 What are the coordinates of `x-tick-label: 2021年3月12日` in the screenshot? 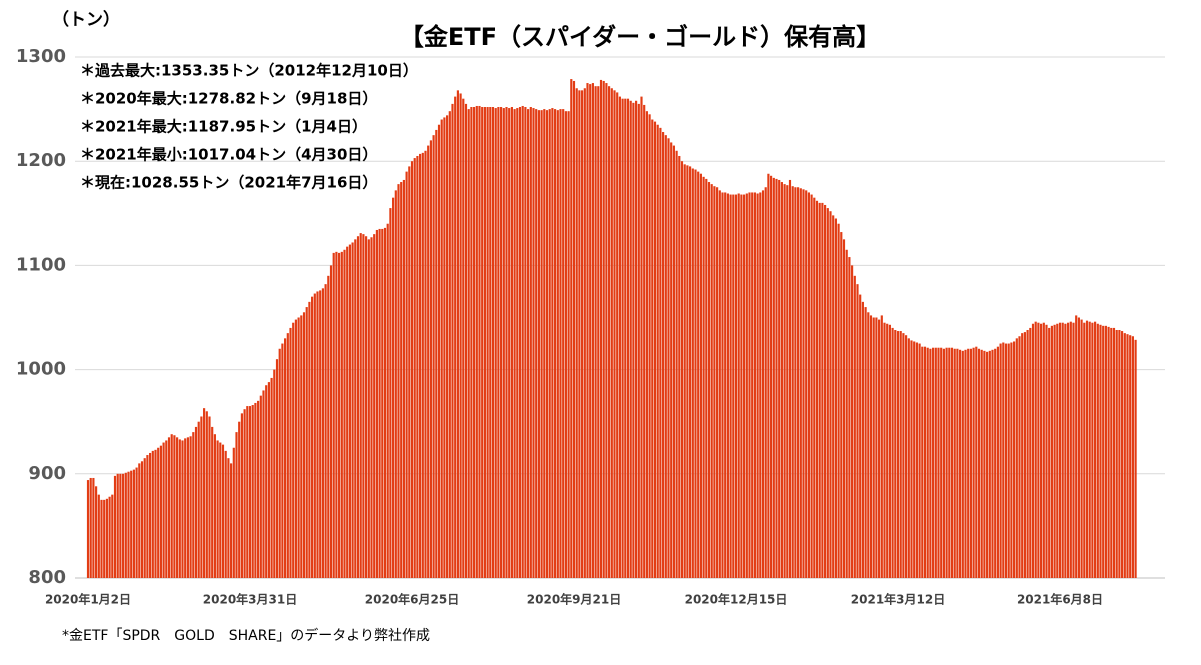 It's located at (898, 599).